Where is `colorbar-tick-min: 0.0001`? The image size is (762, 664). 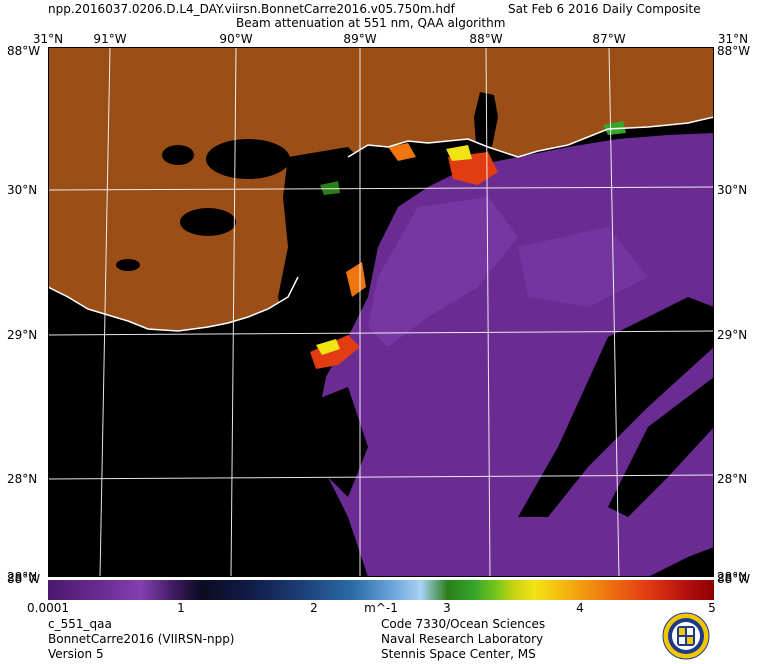
colorbar-tick-min: 0.0001 is located at coordinates (48, 608).